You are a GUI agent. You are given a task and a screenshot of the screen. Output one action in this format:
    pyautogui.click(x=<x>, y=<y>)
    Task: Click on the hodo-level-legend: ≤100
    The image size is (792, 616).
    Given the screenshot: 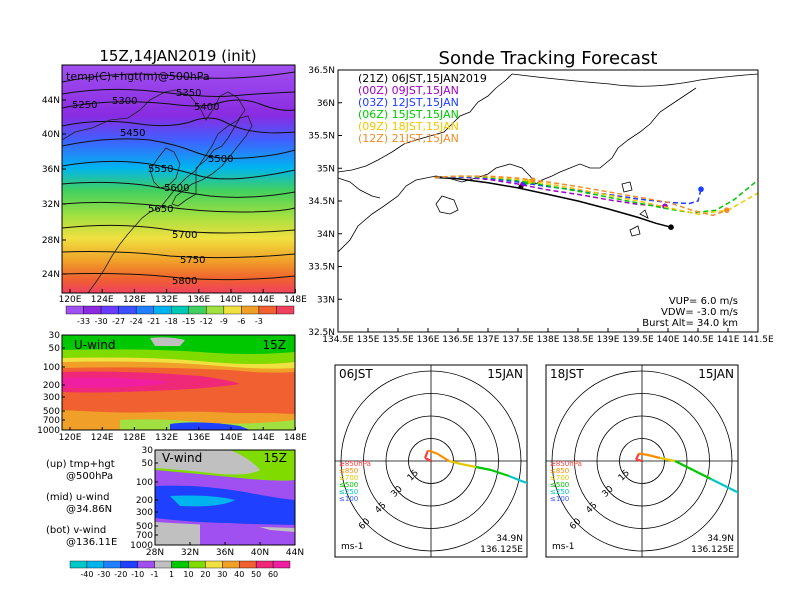 What is the action you would take?
    pyautogui.click(x=559, y=499)
    